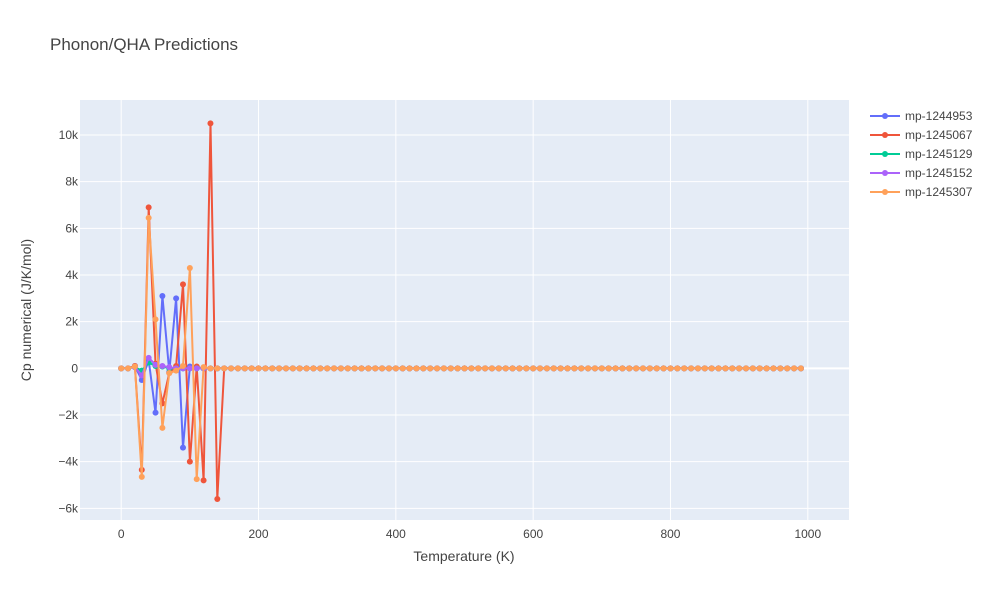 Image resolution: width=1000 pixels, height=600 pixels. I want to click on legend-item-mp-1245129: mp-1245129, so click(921, 154).